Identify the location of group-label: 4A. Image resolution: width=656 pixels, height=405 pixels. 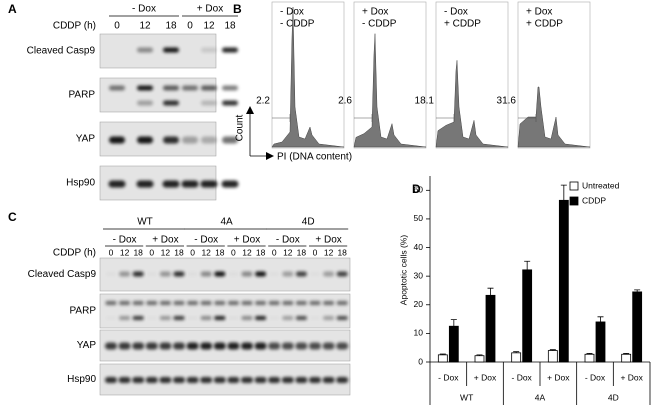
(226, 222).